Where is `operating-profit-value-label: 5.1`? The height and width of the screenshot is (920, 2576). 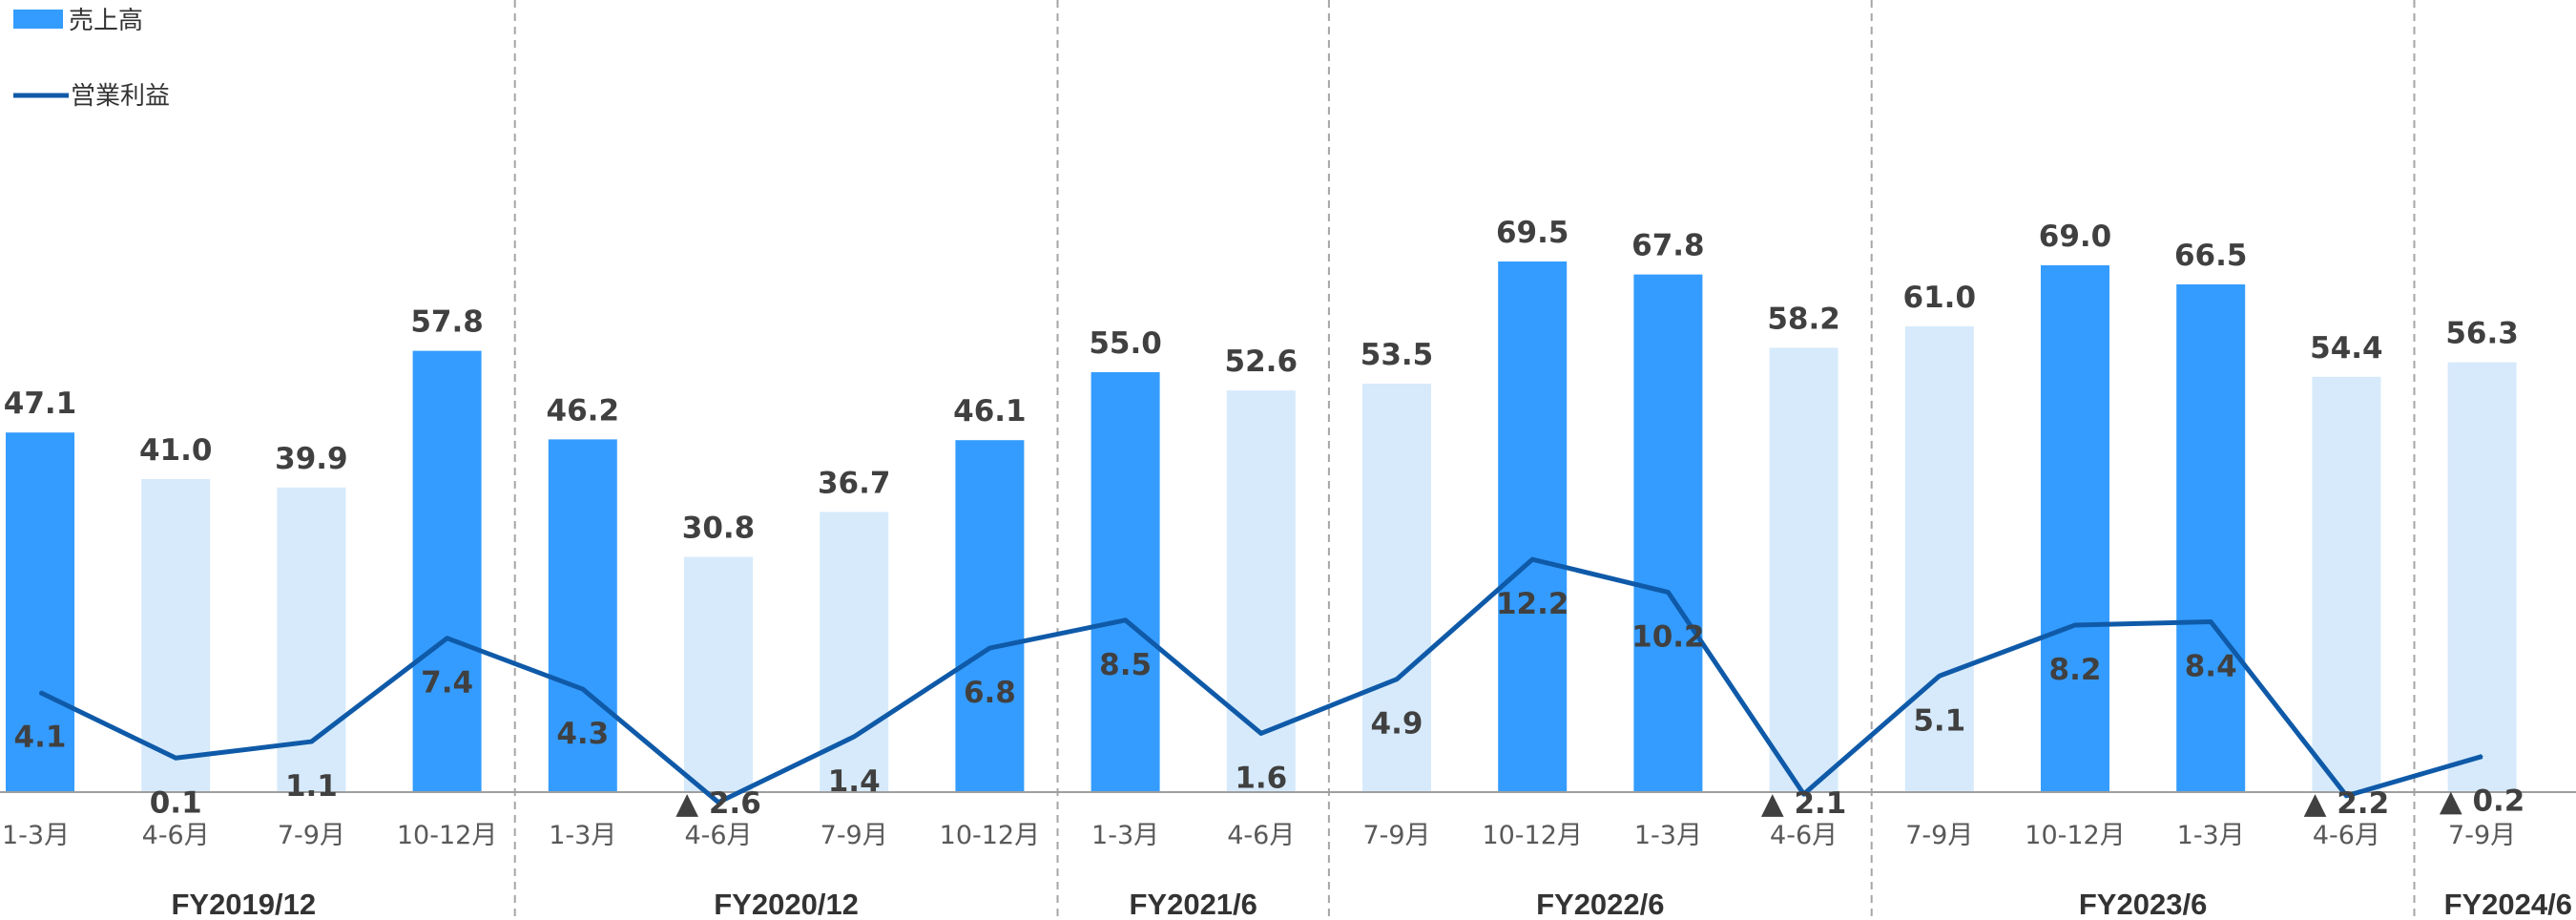 operating-profit-value-label: 5.1 is located at coordinates (1939, 720).